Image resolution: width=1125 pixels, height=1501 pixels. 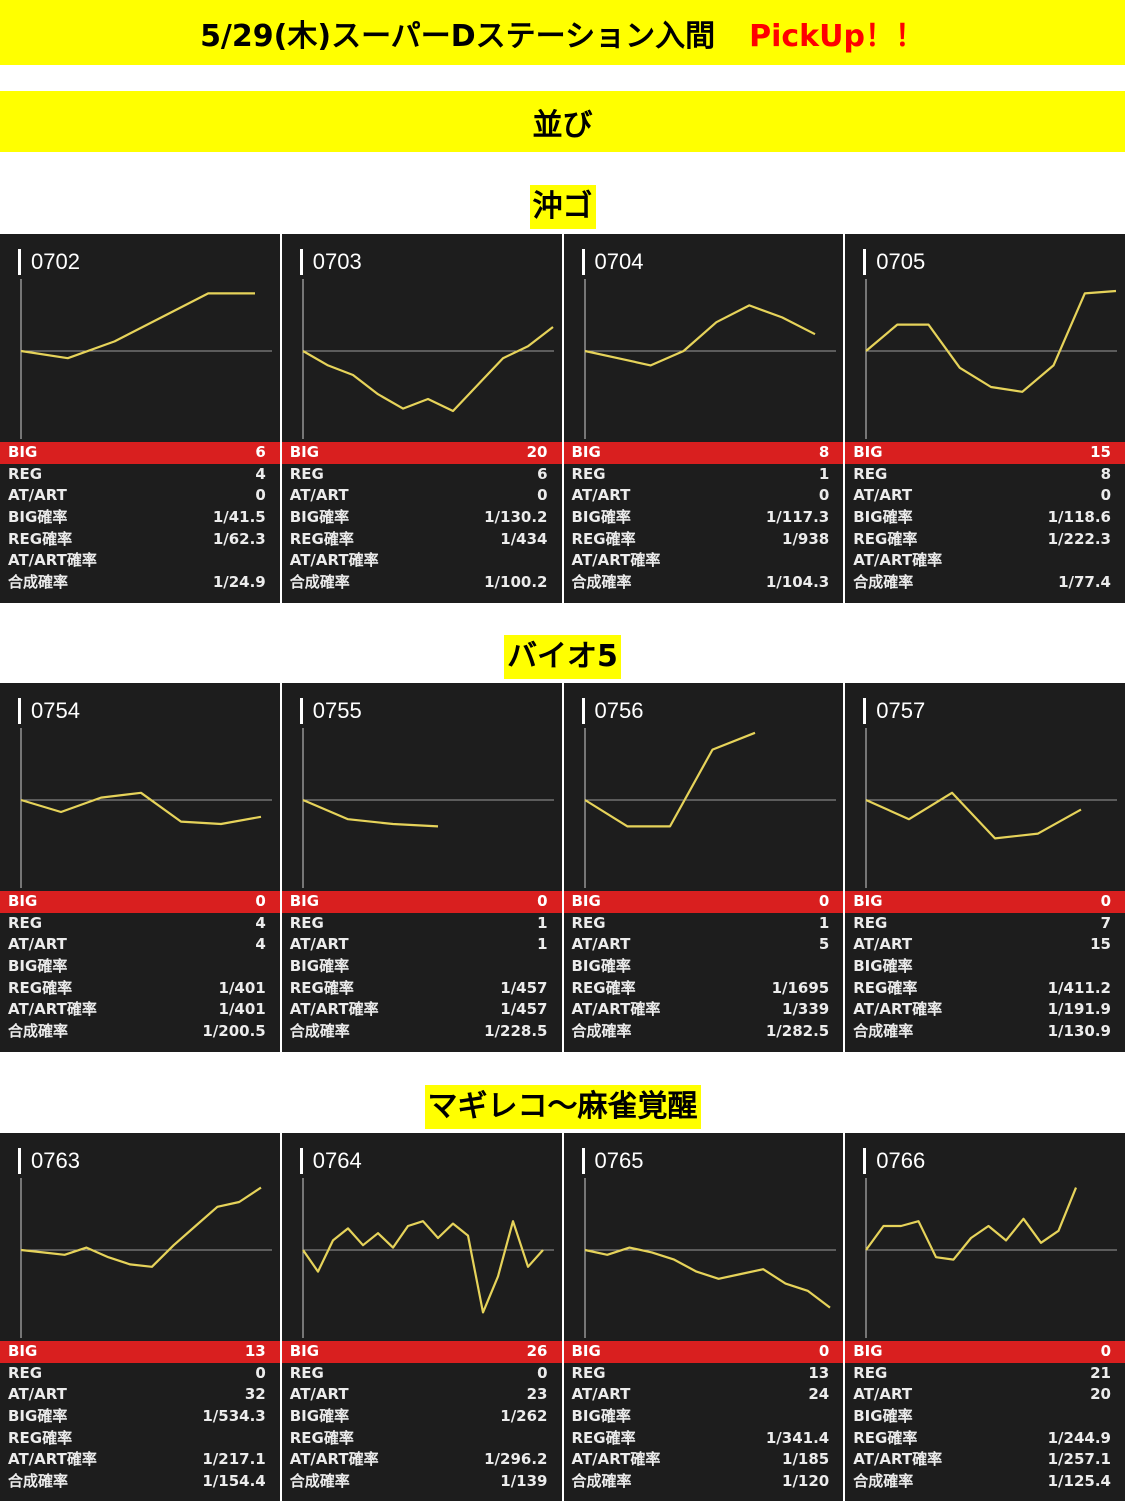 I want to click on stat-value: 1/411.2, so click(x=1079, y=987).